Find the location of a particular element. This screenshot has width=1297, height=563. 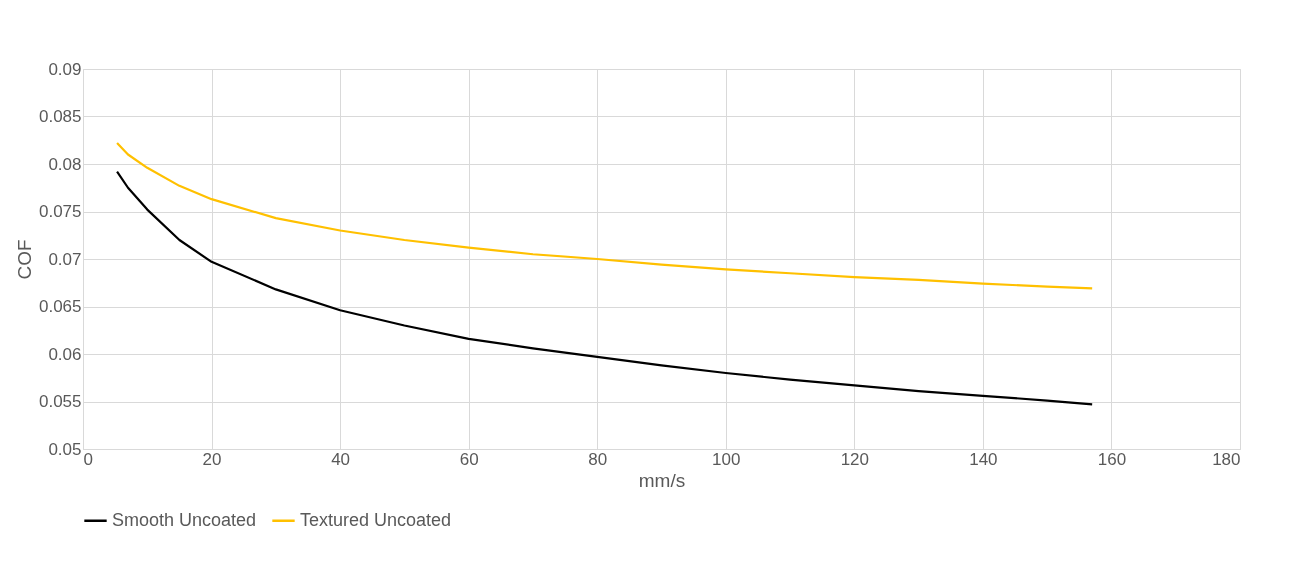

legend-label: Smooth Uncoated is located at coordinates (184, 519).